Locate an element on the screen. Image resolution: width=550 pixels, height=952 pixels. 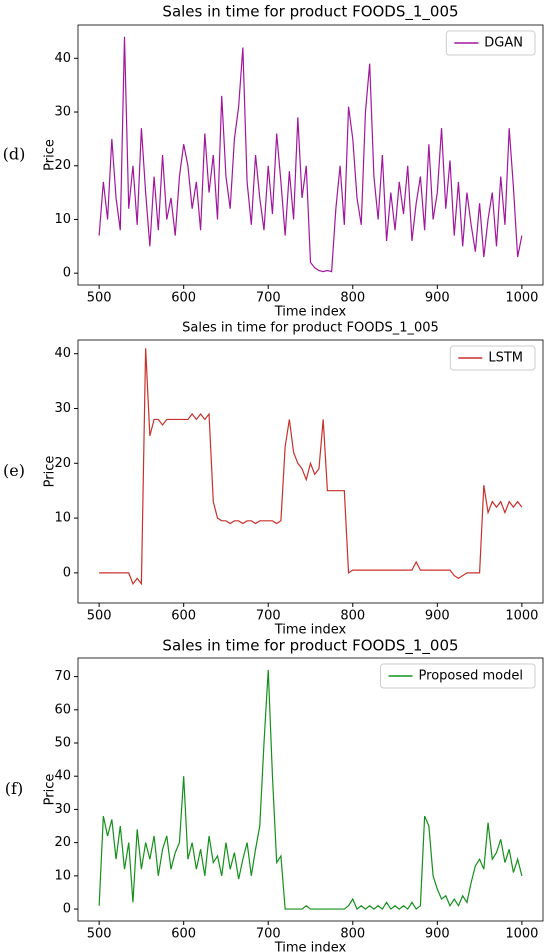
legend-label: LSTM is located at coordinates (505, 358).